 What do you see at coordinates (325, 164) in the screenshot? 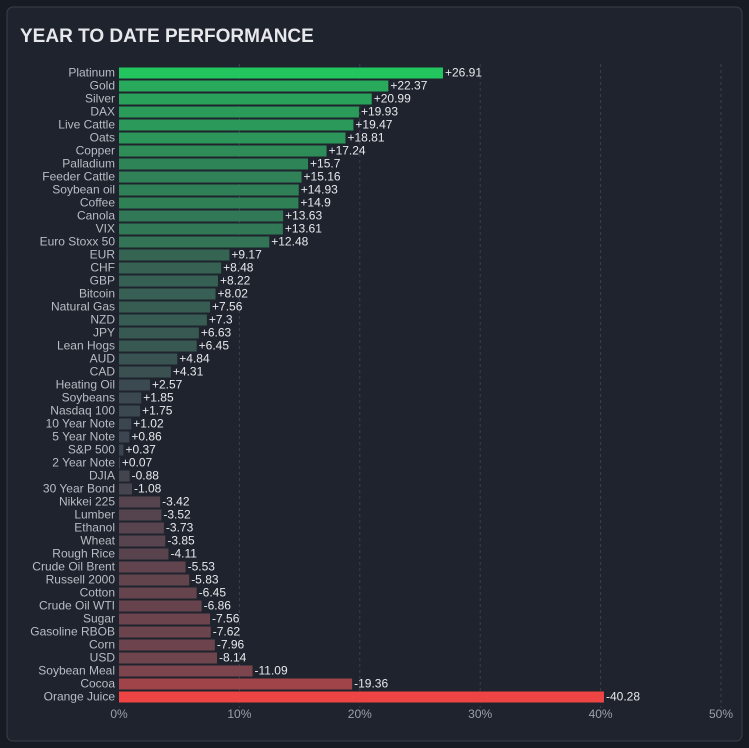
I see `value-label: +15.7` at bounding box center [325, 164].